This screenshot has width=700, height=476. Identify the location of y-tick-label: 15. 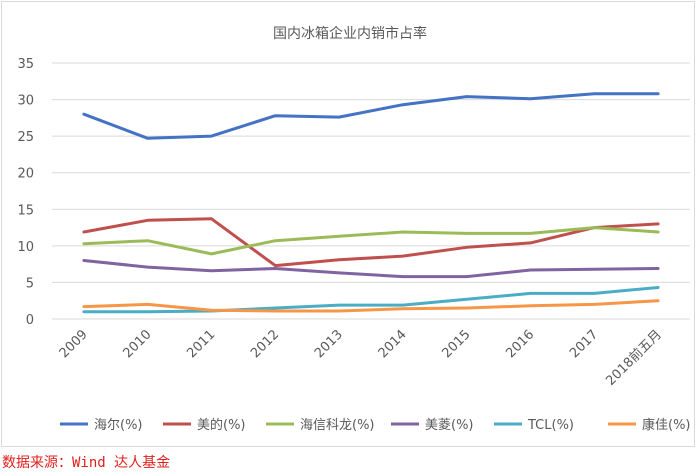
(25, 210).